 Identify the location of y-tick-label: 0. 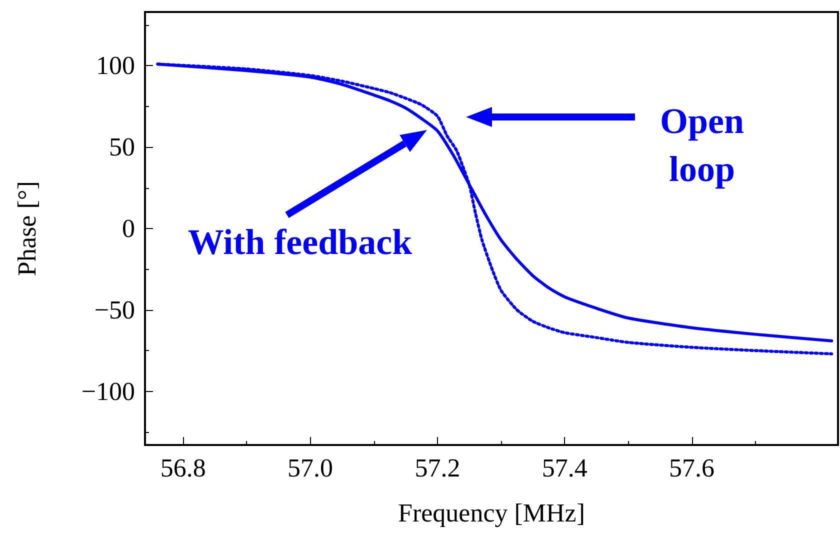
(128, 228).